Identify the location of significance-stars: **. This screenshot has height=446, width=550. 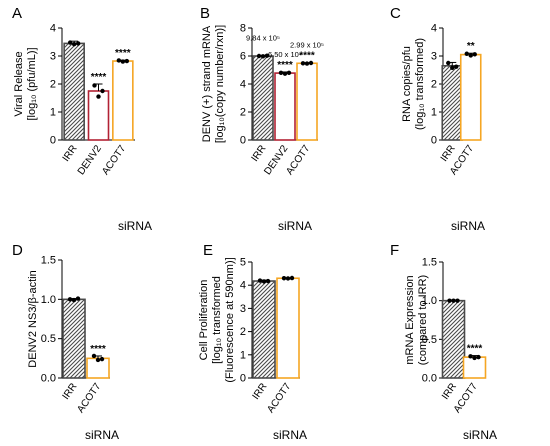
(471, 46).